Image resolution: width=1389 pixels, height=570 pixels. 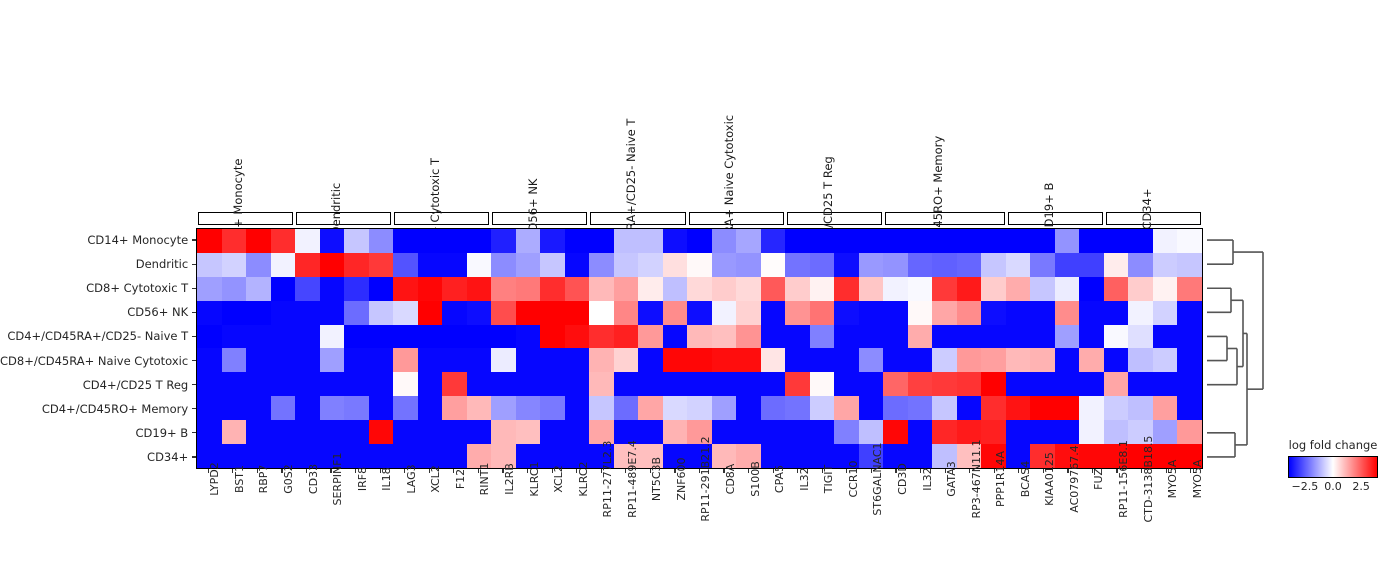 I want to click on column-label: RP11-291B21.2, so click(x=699, y=502).